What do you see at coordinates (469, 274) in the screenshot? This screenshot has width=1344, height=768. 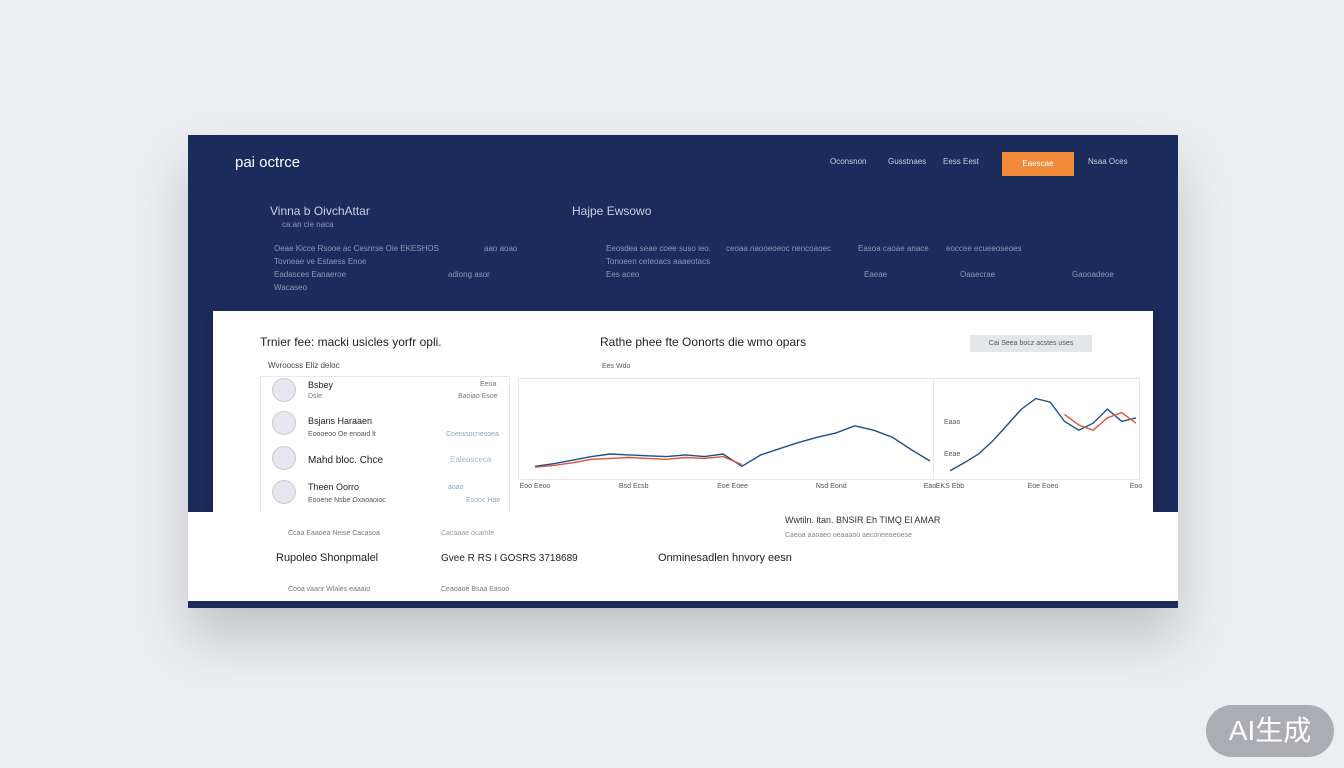 I see `row-text: adiong asor` at bounding box center [469, 274].